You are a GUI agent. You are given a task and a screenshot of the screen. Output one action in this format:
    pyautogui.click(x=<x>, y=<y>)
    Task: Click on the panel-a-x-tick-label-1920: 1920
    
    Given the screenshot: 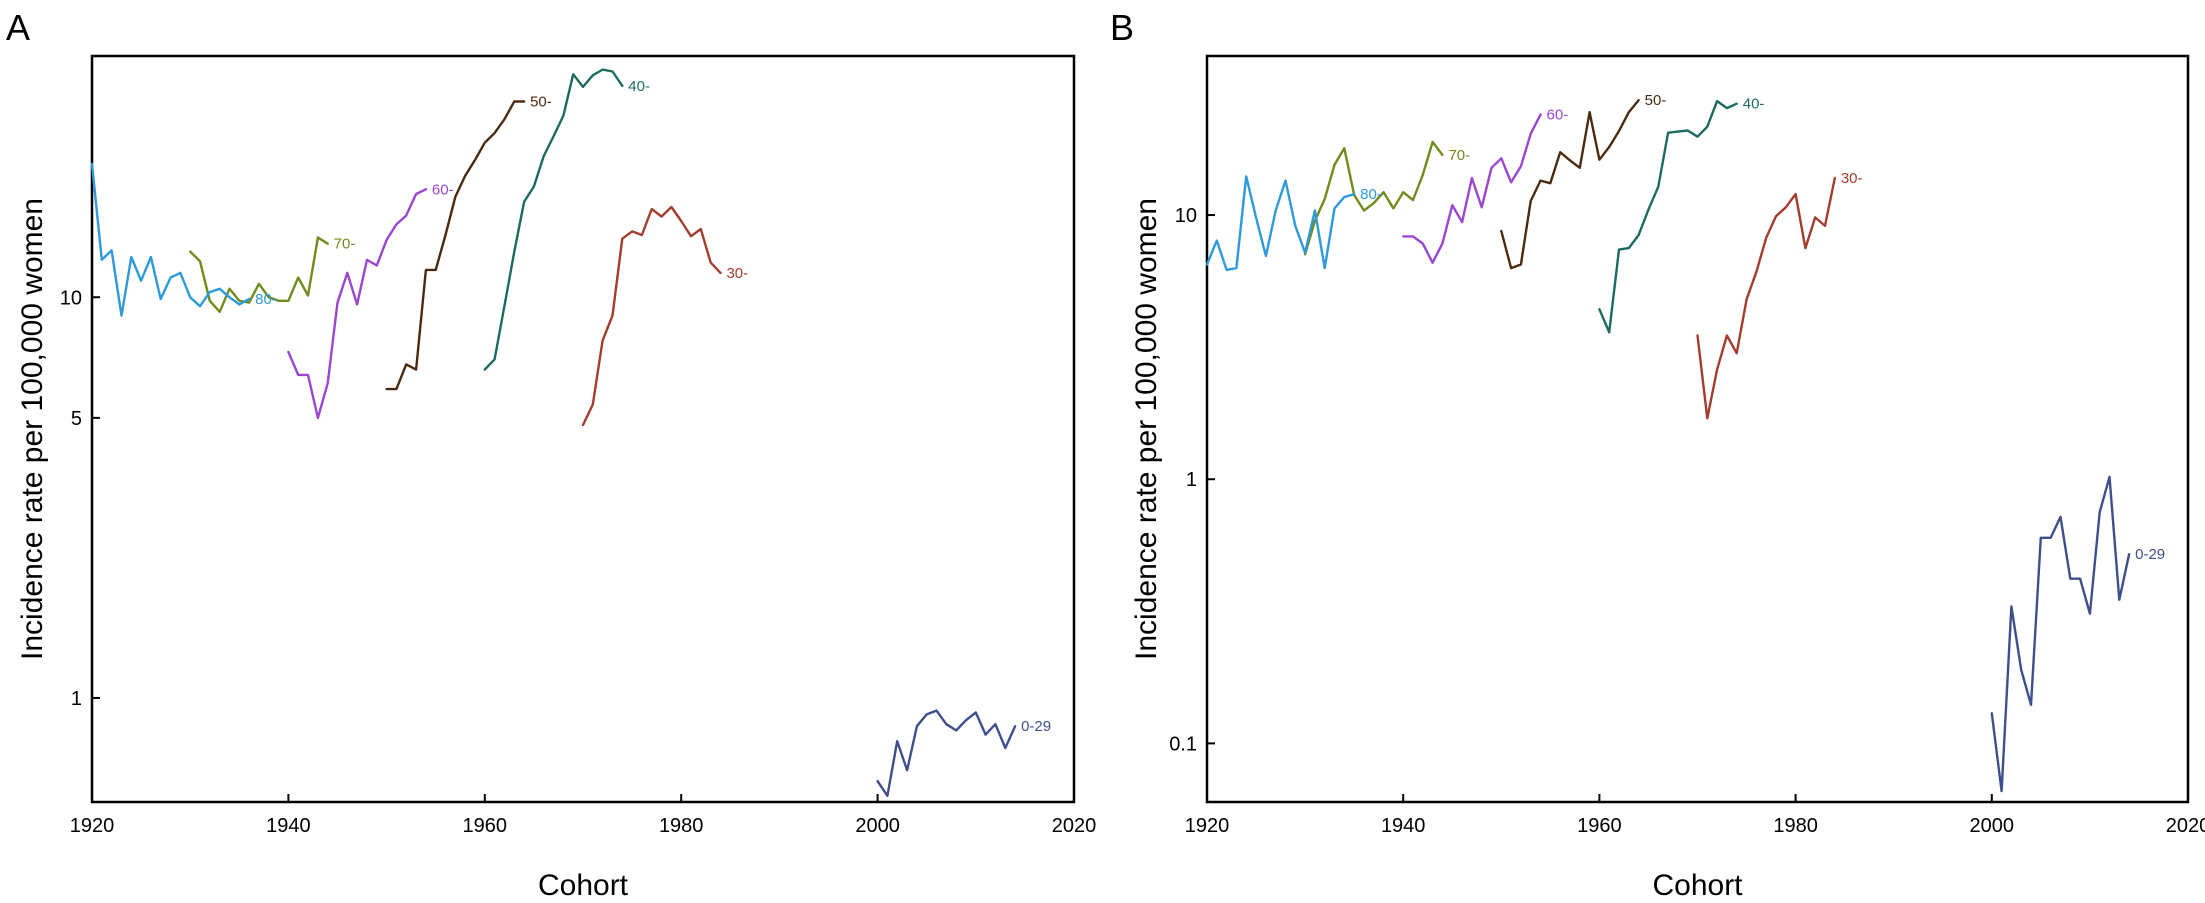 What is the action you would take?
    pyautogui.click(x=92, y=826)
    